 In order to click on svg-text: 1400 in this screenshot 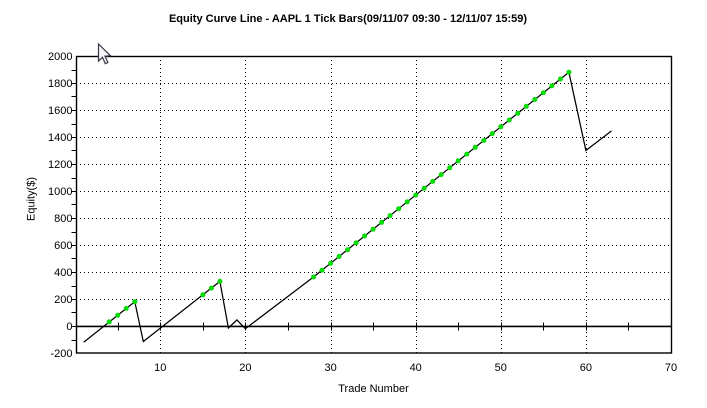, I will do `click(60, 138)`.